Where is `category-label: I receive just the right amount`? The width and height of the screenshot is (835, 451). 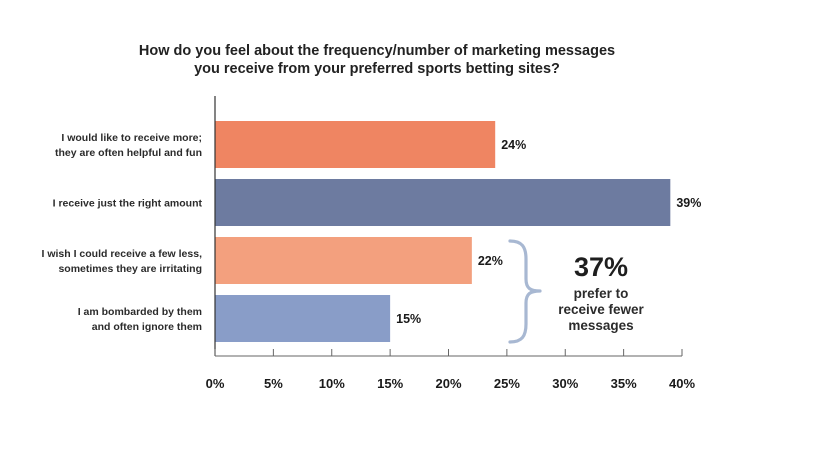 category-label: I receive just the right amount is located at coordinates (128, 204).